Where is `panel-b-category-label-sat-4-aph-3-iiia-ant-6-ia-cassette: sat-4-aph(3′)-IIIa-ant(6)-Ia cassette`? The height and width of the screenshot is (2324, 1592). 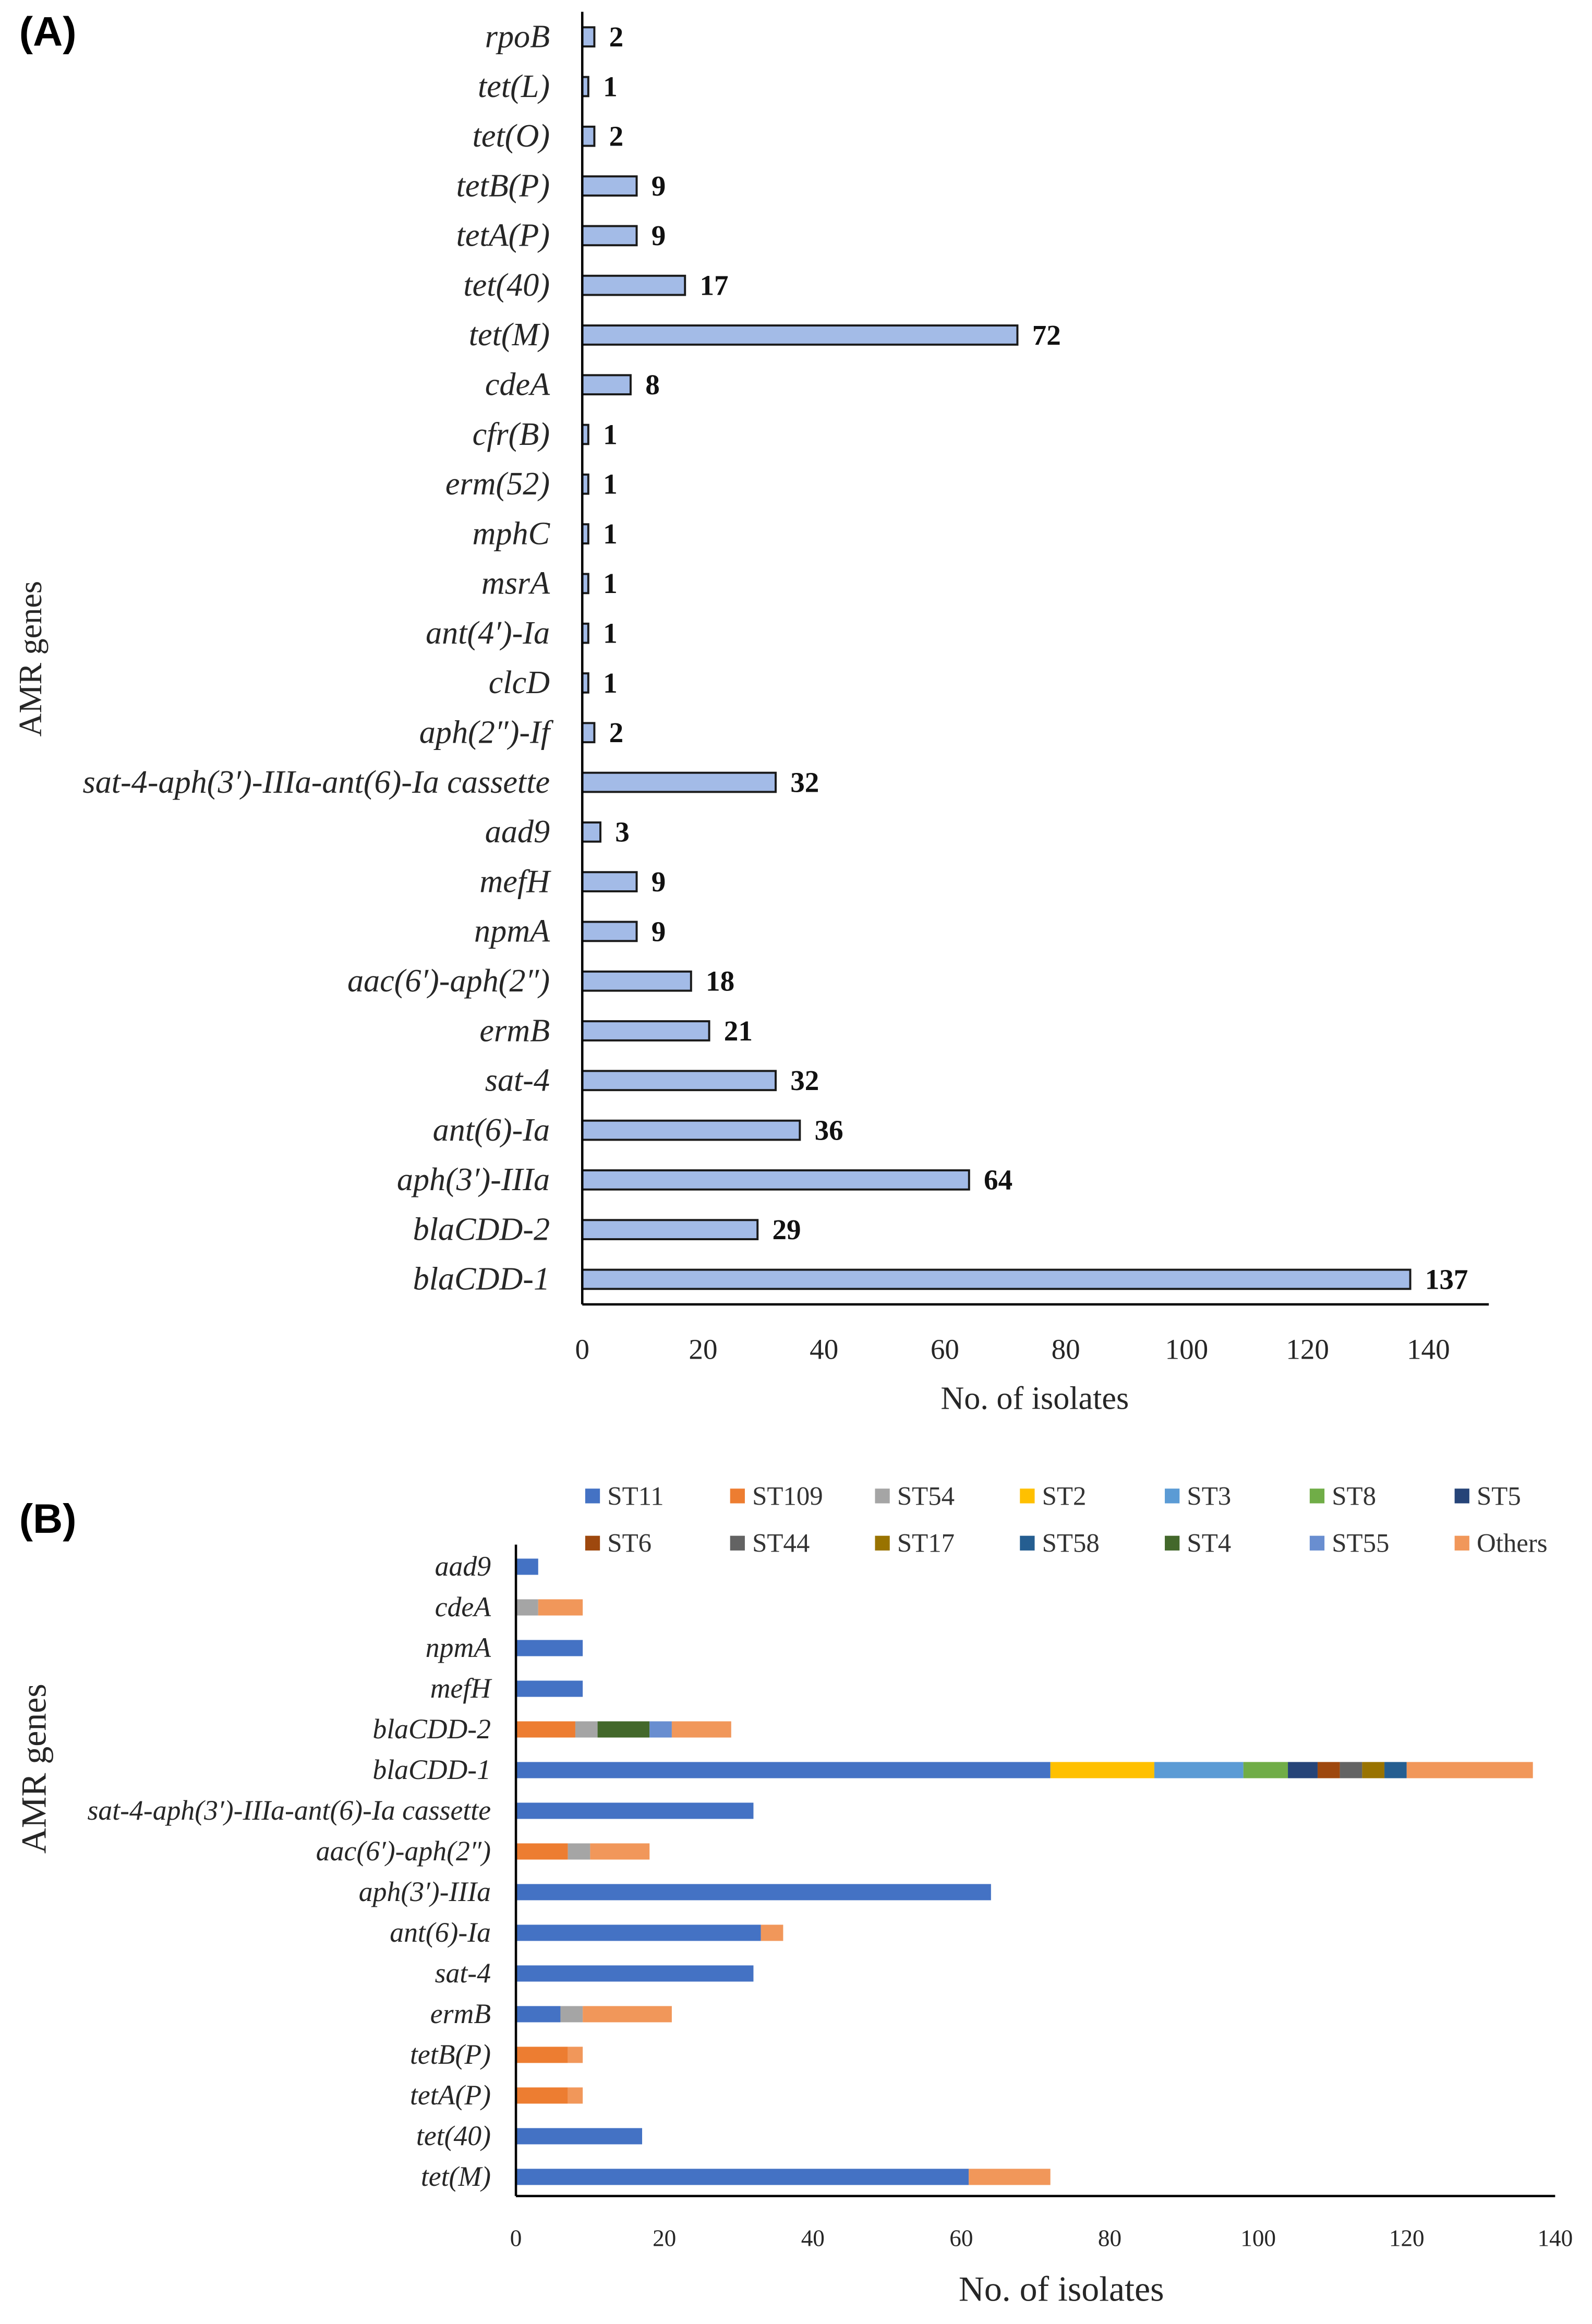 panel-b-category-label-sat-4-aph-3-iiia-ant-6-ia-cassette: sat-4-aph(3′)-IIIa-ant(6)-Ia cassette is located at coordinates (289, 1811).